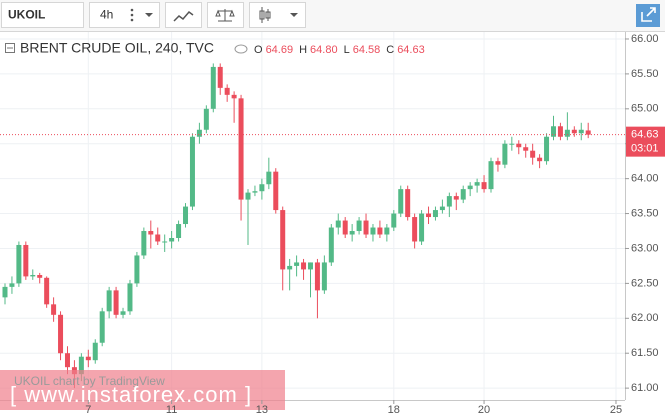  I want to click on x-tick-label: 11, so click(171, 410).